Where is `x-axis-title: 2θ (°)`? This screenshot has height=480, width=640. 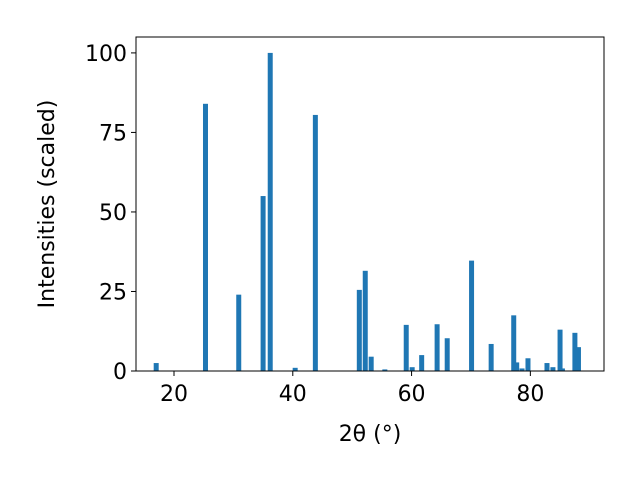 x-axis-title: 2θ (°) is located at coordinates (370, 434).